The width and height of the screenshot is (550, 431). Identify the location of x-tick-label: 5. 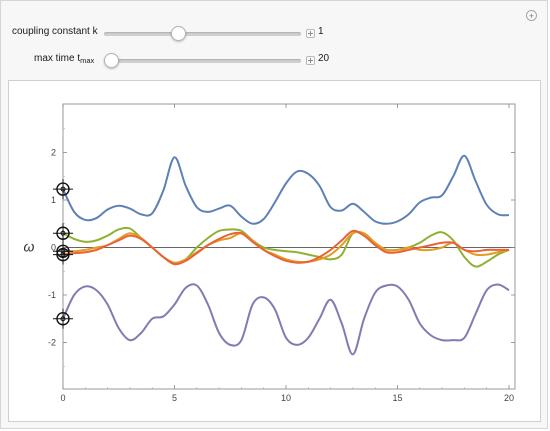
(174, 398).